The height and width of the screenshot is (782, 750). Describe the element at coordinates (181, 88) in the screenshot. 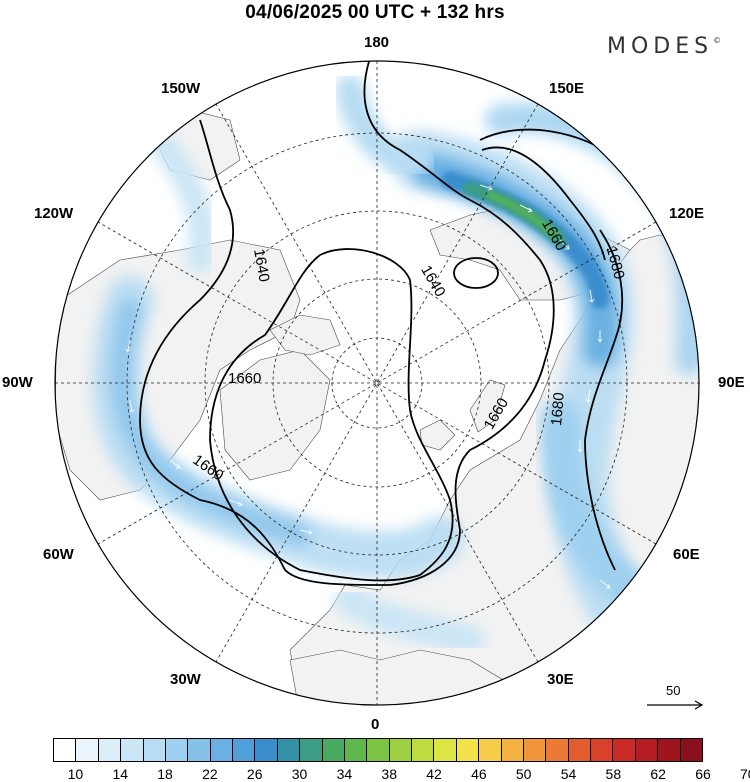

I see `lon-label-150w: 150W` at that location.